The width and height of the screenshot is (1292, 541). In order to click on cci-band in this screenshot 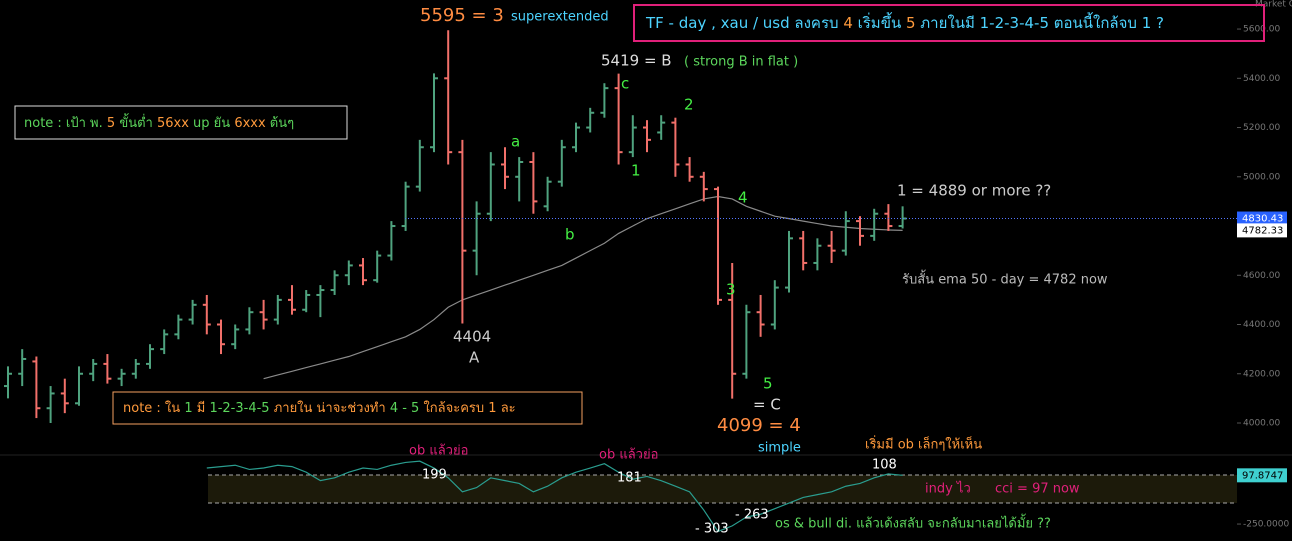, I will do `click(722, 489)`.